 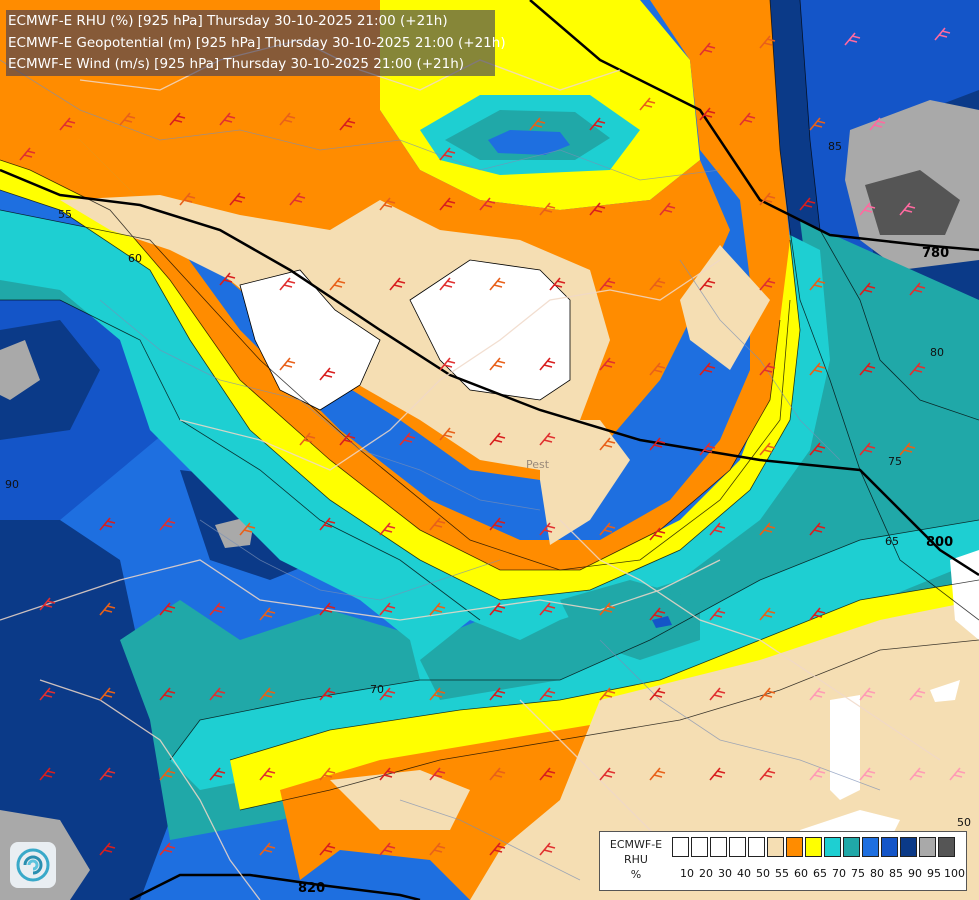 I want to click on legend-tick: 60, so click(x=801, y=873).